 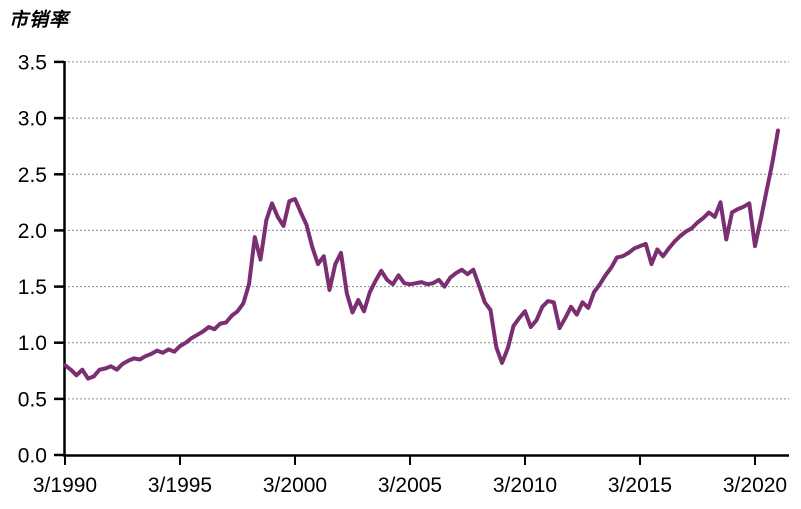 What do you see at coordinates (295, 485) in the screenshot?
I see `x-axis-label: 3/2000` at bounding box center [295, 485].